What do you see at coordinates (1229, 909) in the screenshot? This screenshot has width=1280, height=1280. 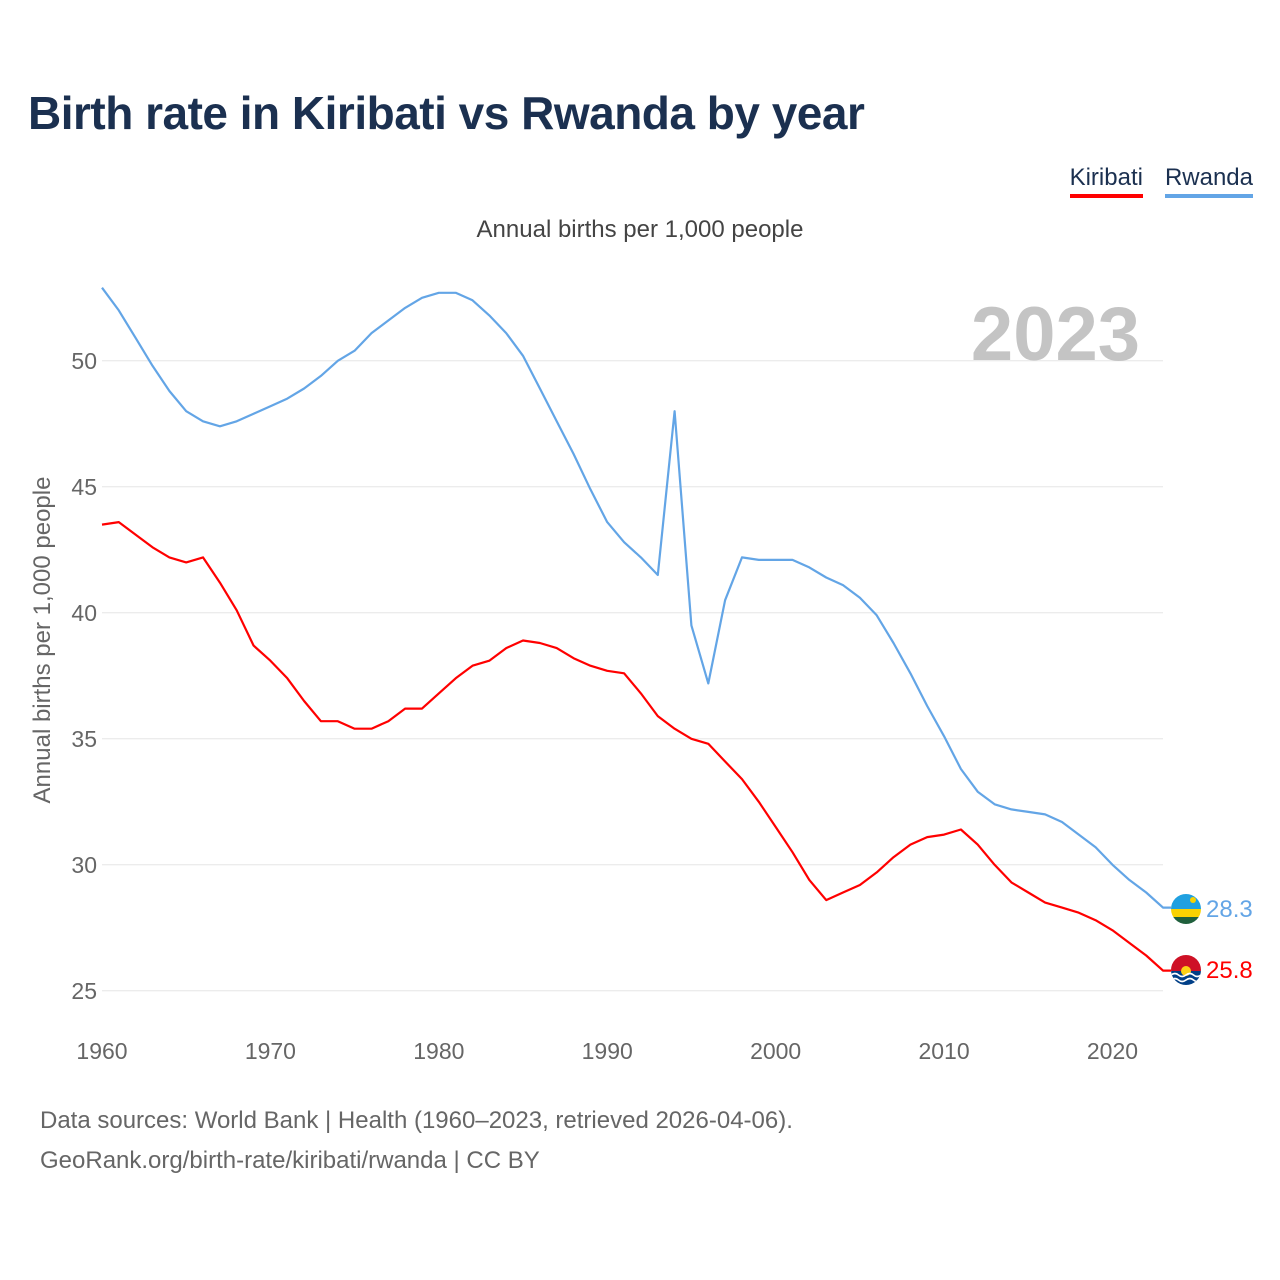 I see `end-label-rwanda: 28.3` at bounding box center [1229, 909].